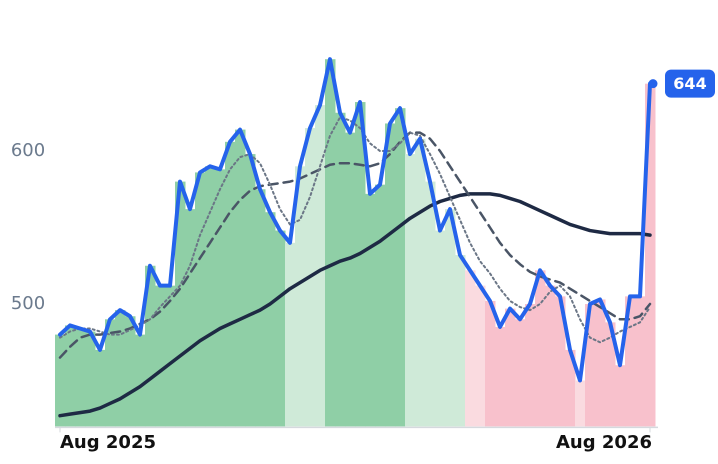 The height and width of the screenshot is (464, 718). What do you see at coordinates (28, 303) in the screenshot?
I see `y-tick-label: 500` at bounding box center [28, 303].